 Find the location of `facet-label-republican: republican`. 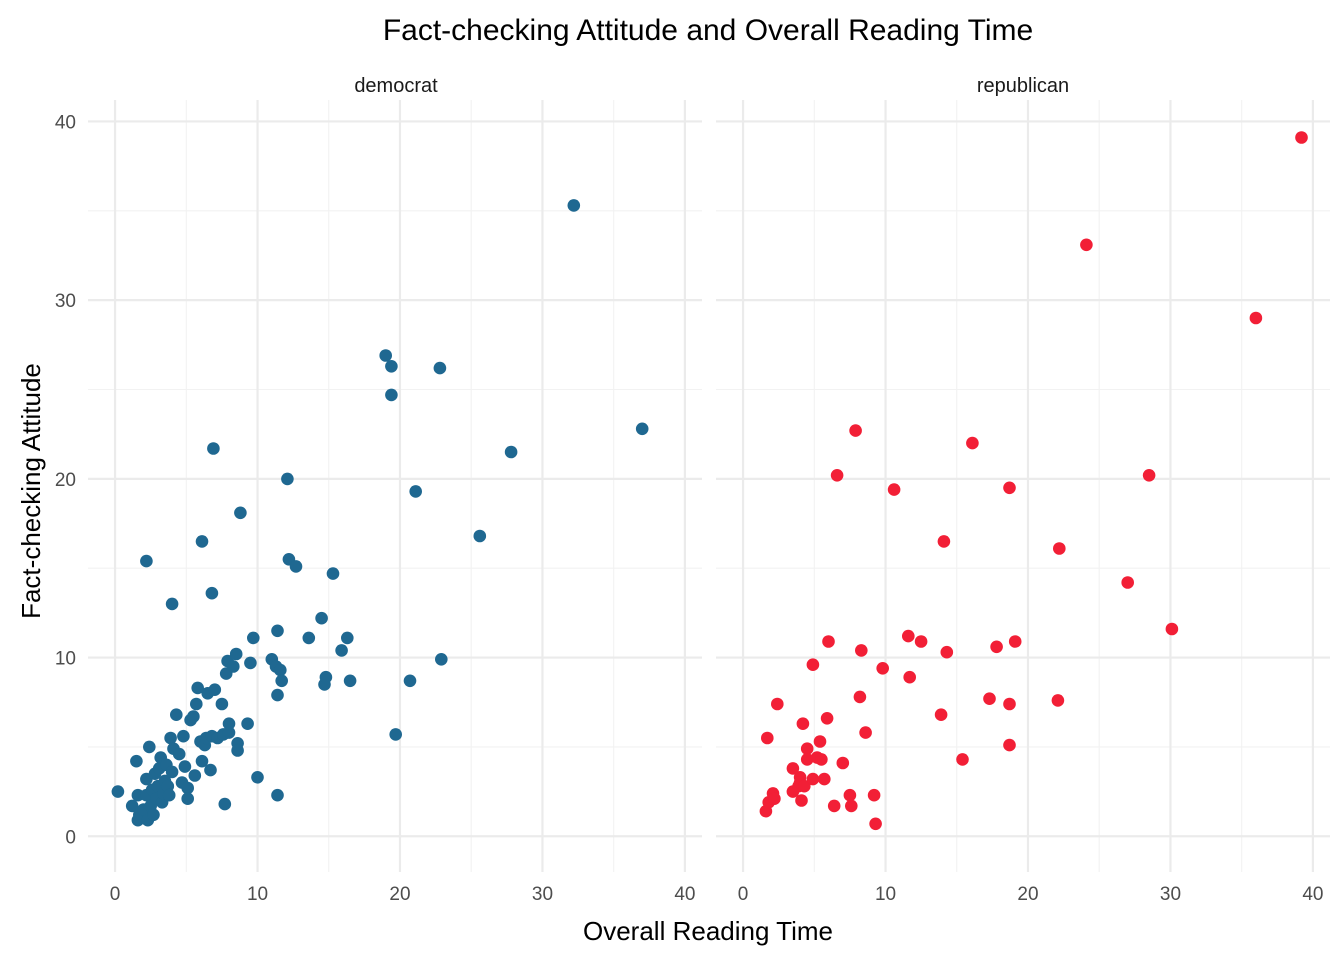

facet-label-republican: republican is located at coordinates (1023, 86).